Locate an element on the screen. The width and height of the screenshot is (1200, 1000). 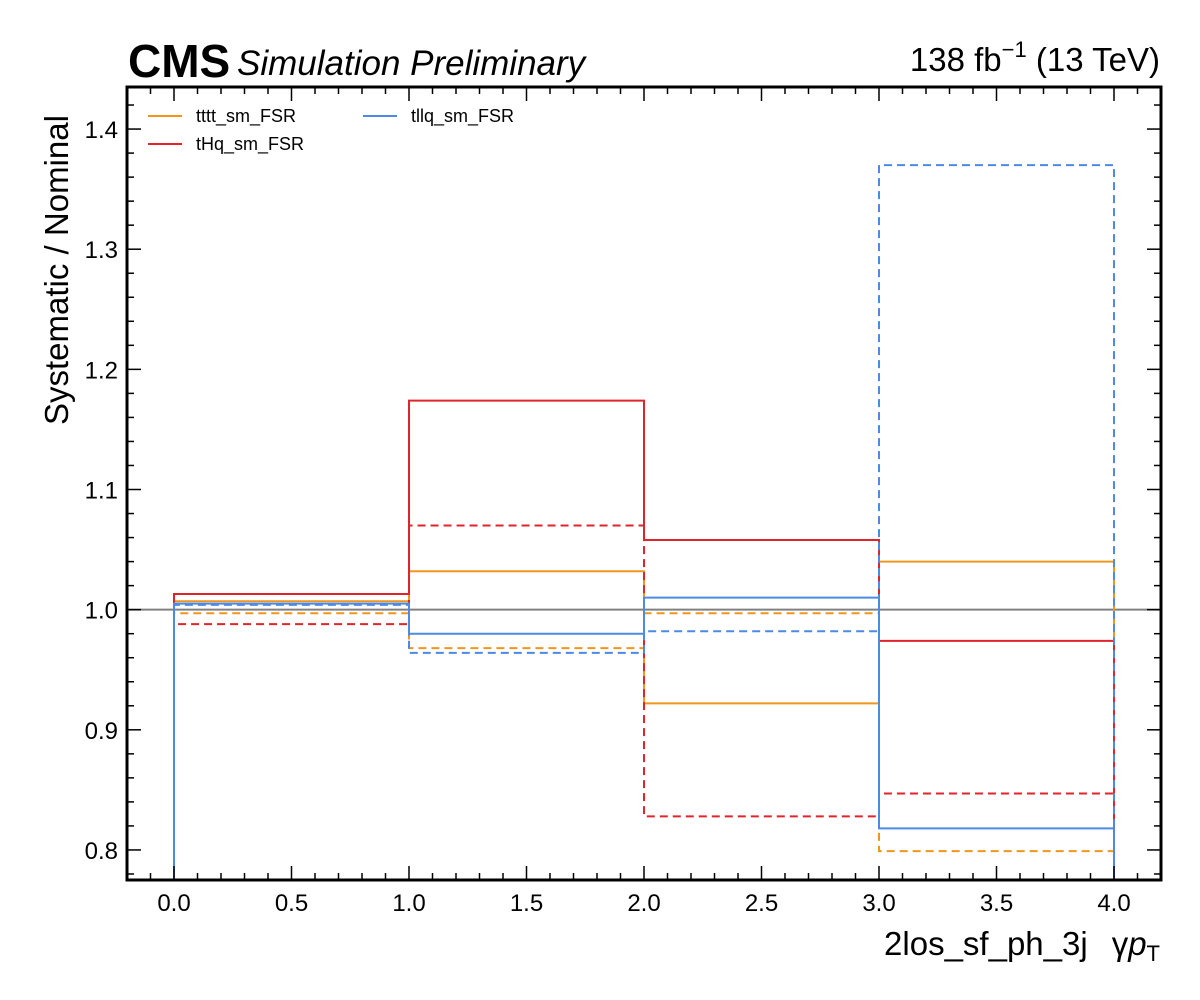
experiment-label: CMS is located at coordinates (179, 61).